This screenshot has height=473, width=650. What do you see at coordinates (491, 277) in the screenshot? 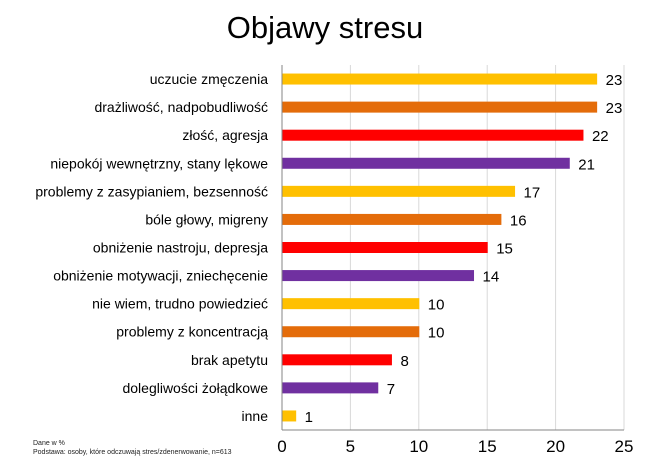
I see `value-label: 14` at bounding box center [491, 277].